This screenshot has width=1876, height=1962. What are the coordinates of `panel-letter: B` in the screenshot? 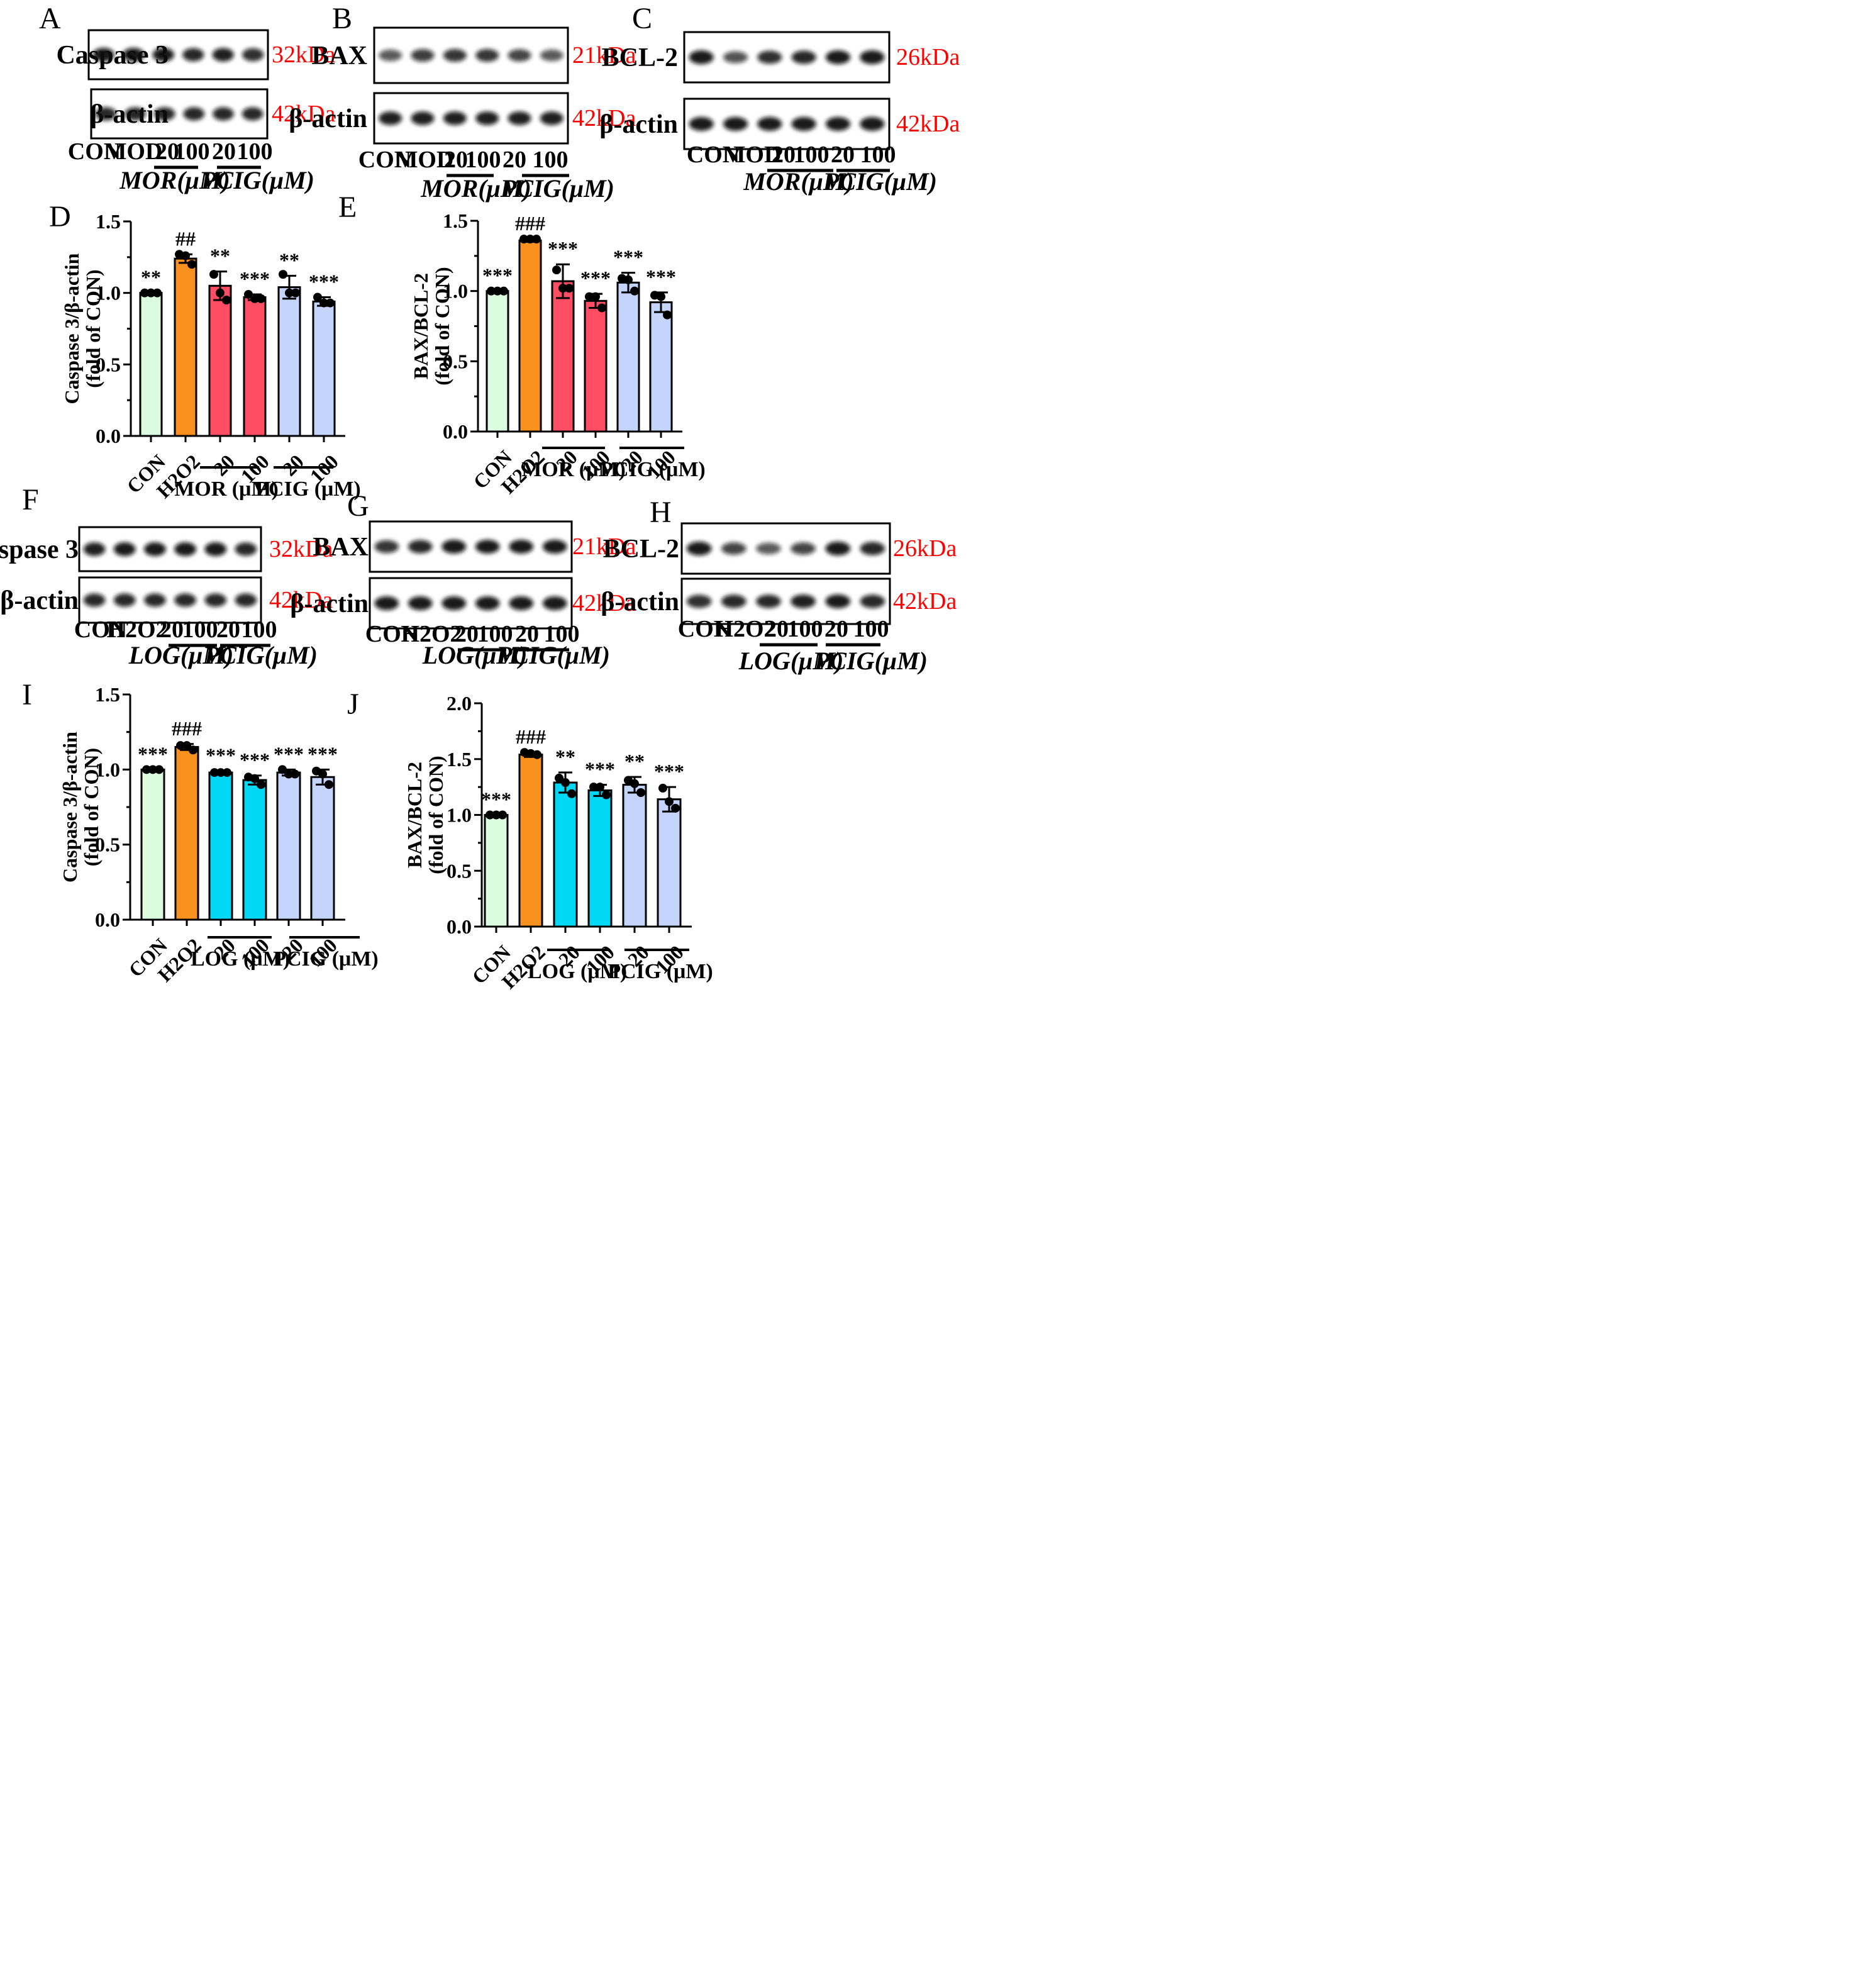 It's located at (342, 18).